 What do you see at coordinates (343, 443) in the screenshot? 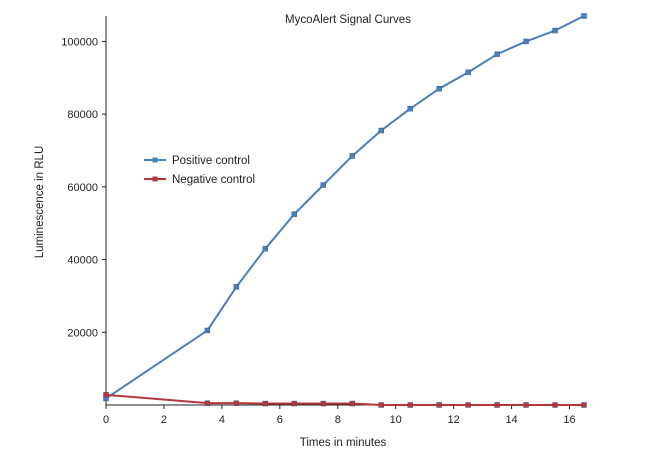
I see `x-axis-title: Times in minutes` at bounding box center [343, 443].